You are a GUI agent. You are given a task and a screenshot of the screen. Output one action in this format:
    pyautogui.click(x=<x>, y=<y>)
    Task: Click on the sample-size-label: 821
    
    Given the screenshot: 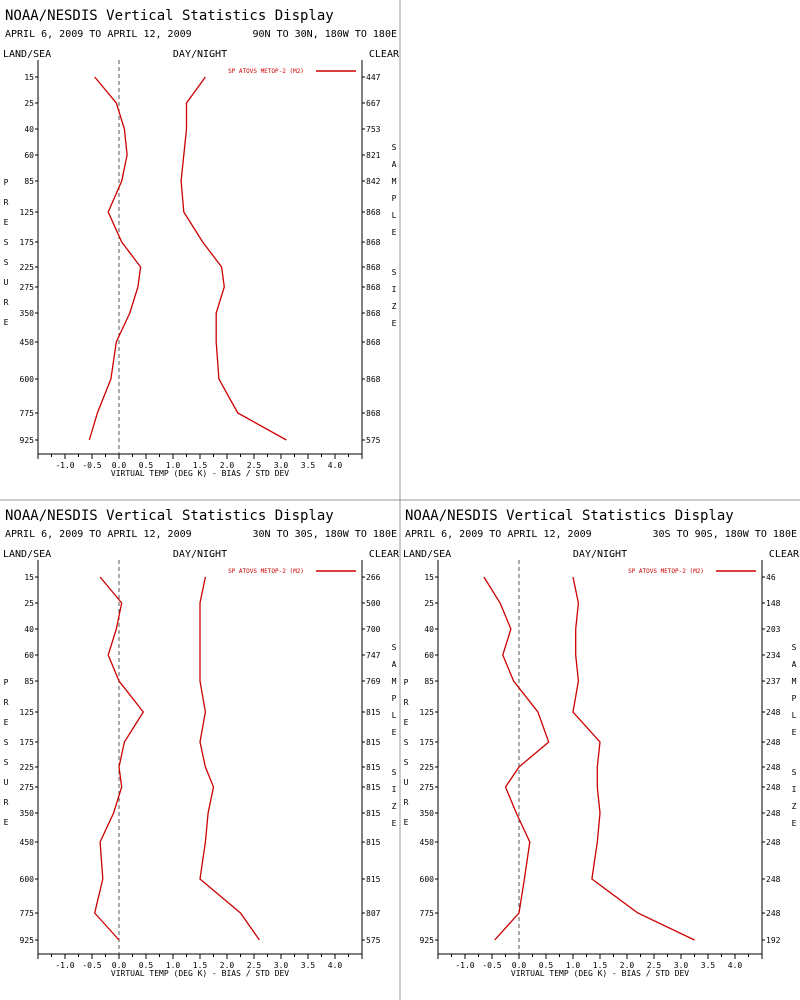 What is the action you would take?
    pyautogui.click(x=373, y=155)
    